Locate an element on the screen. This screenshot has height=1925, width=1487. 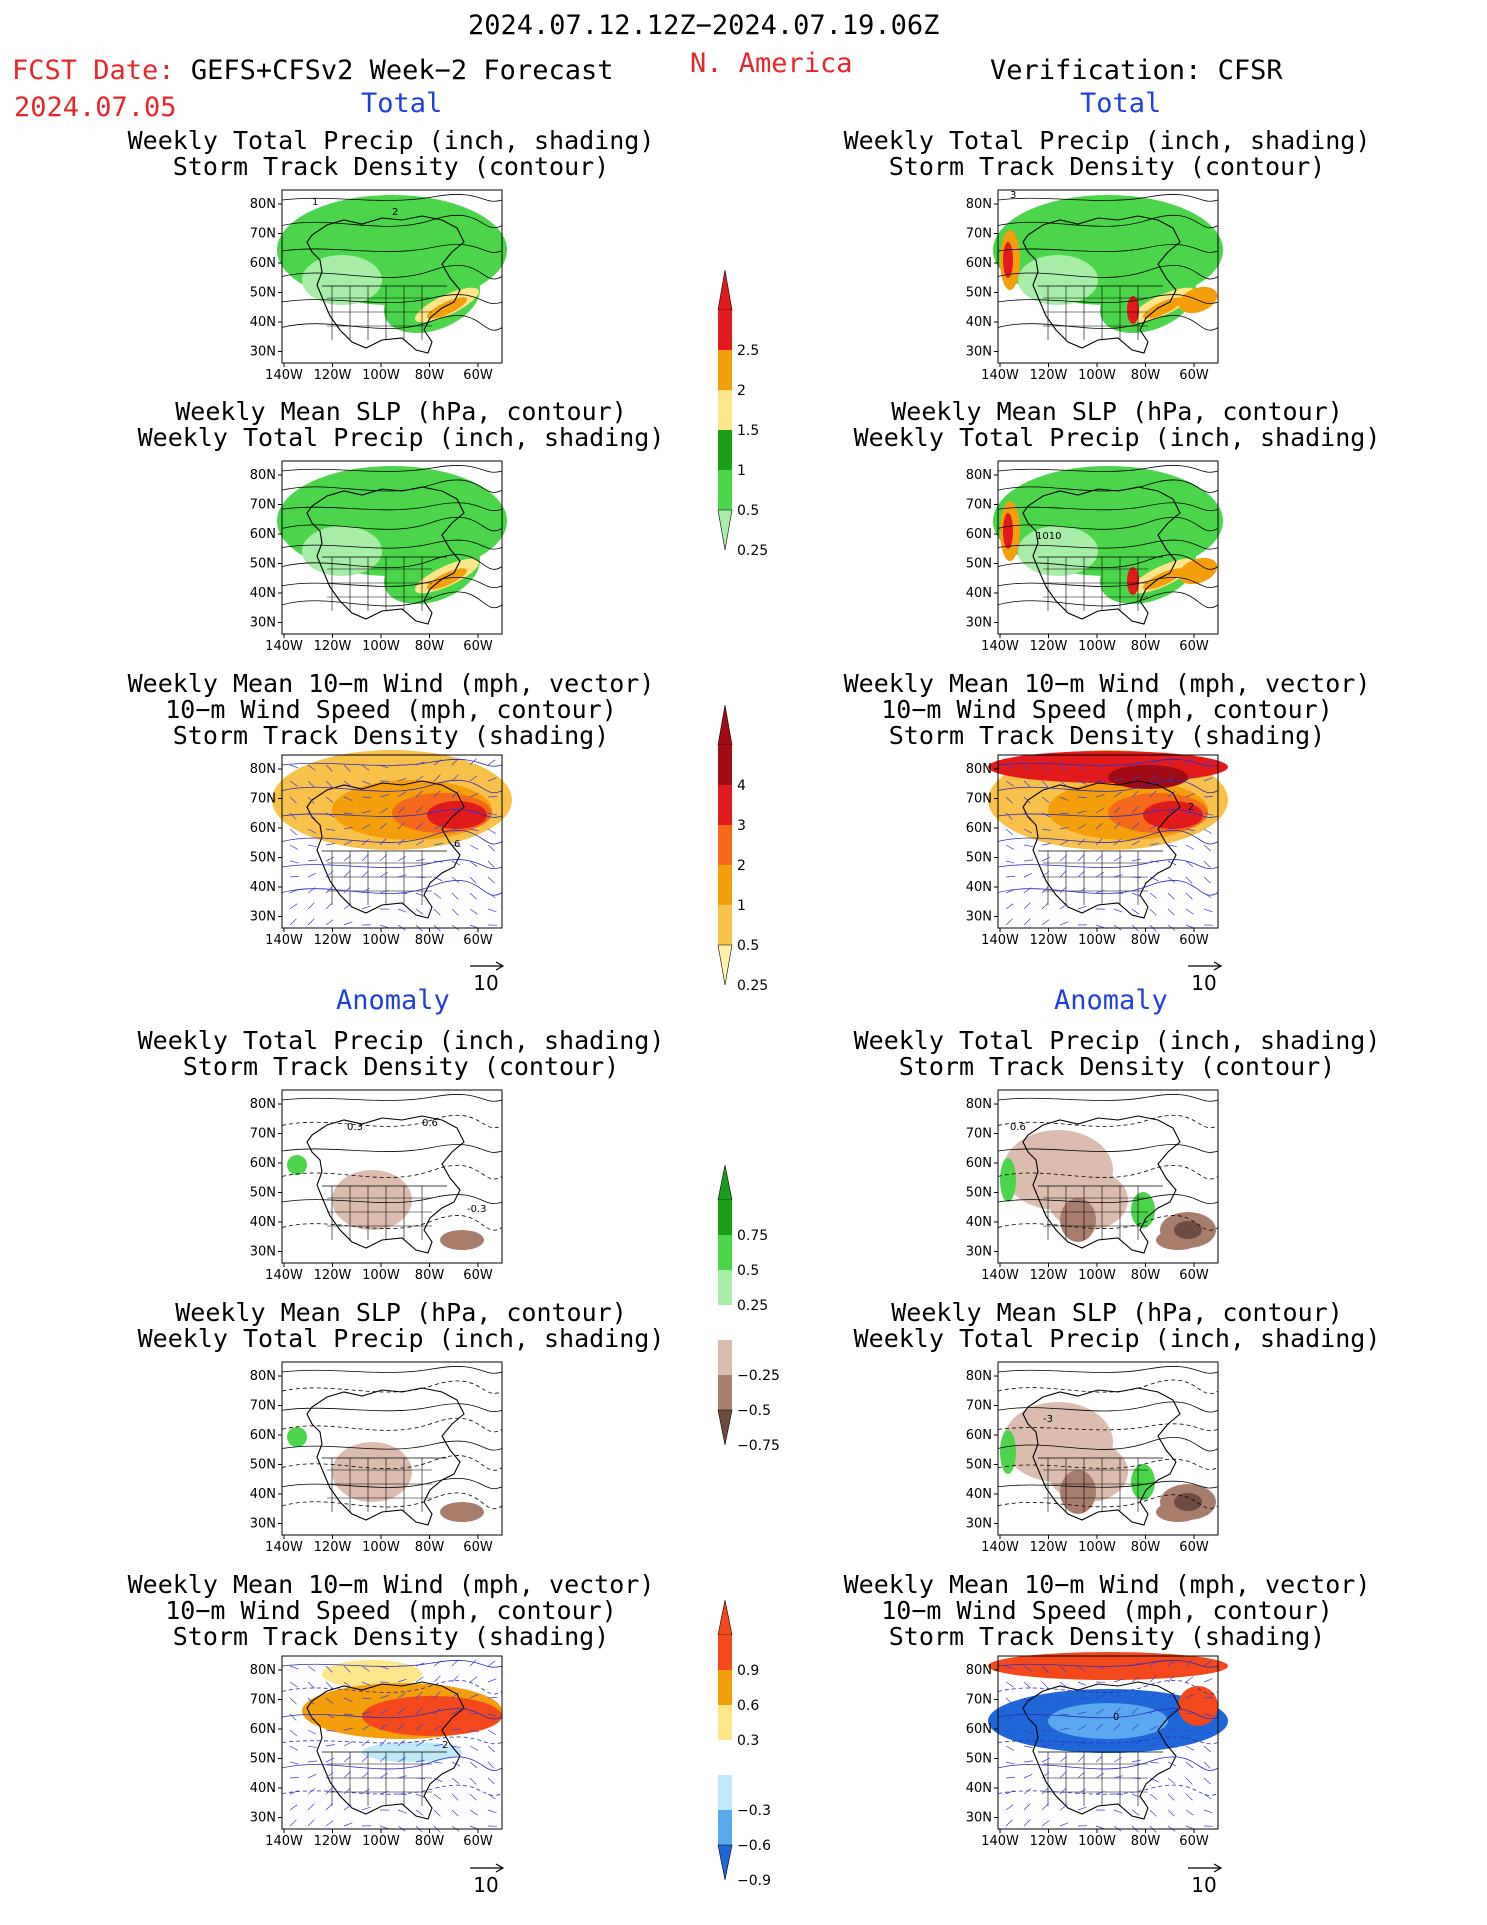
state-borders is located at coordinates (379, 1779).